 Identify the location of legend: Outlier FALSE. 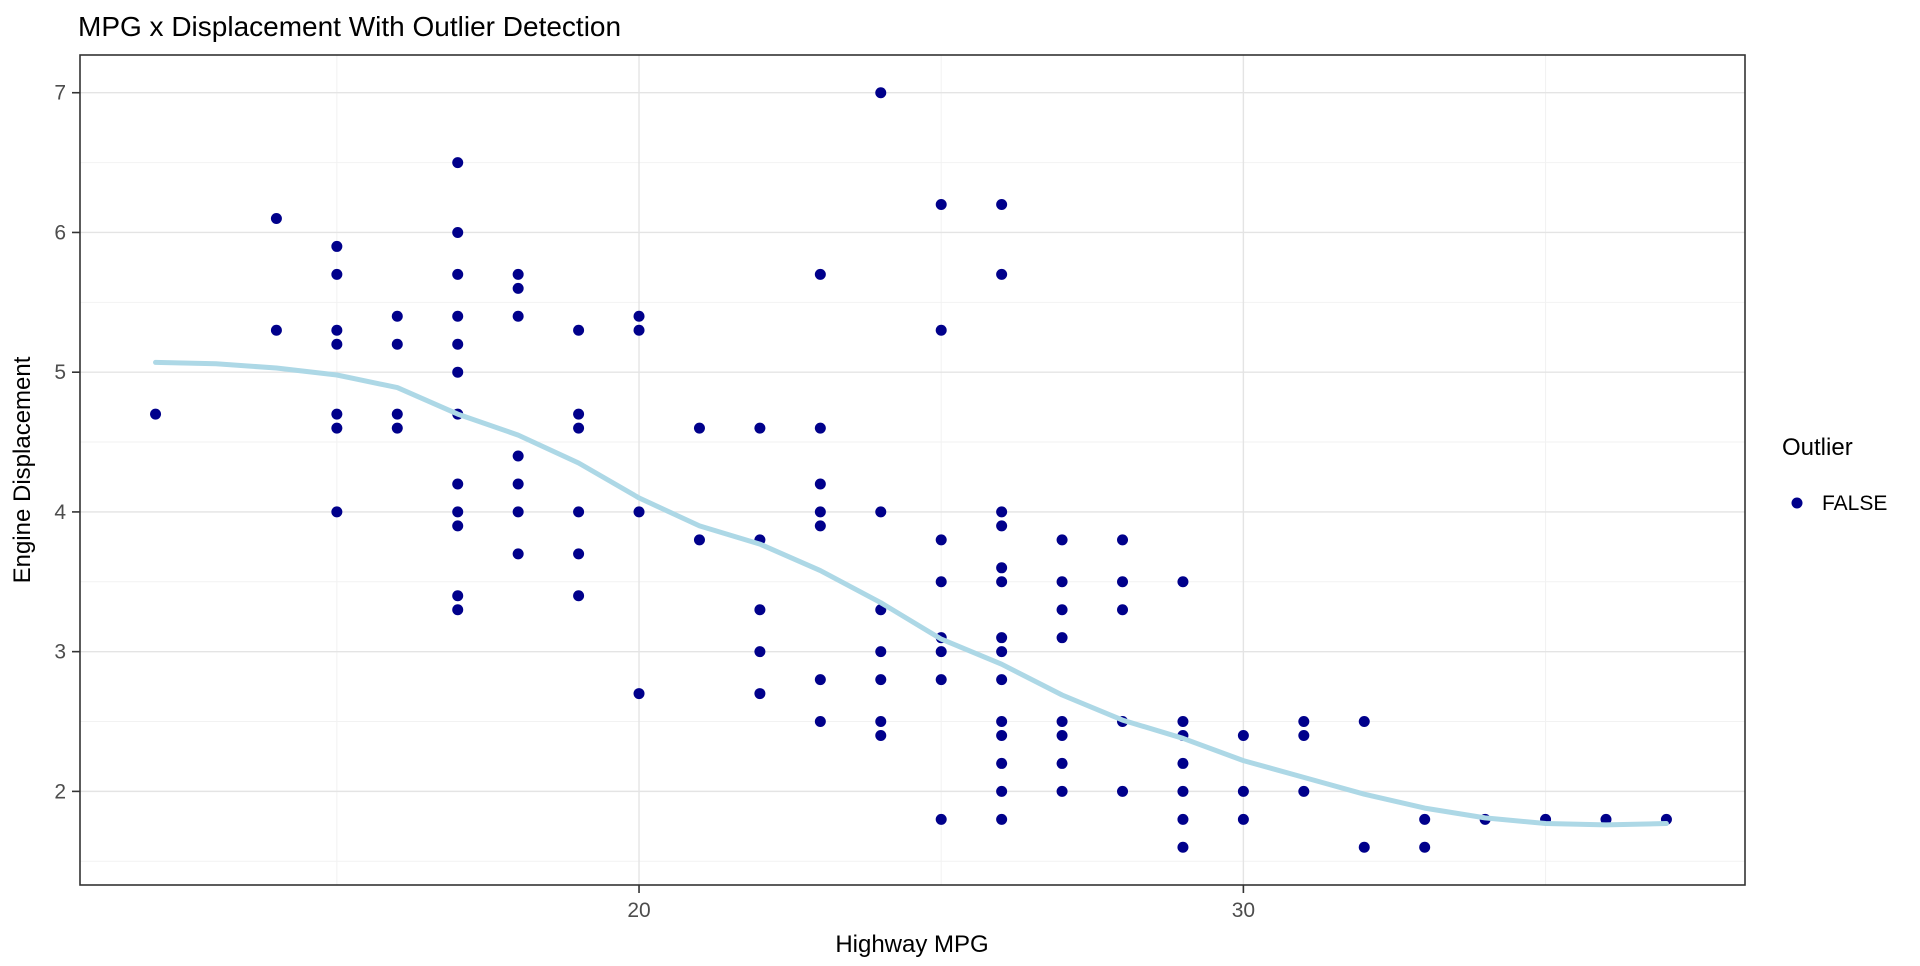
(1834, 474).